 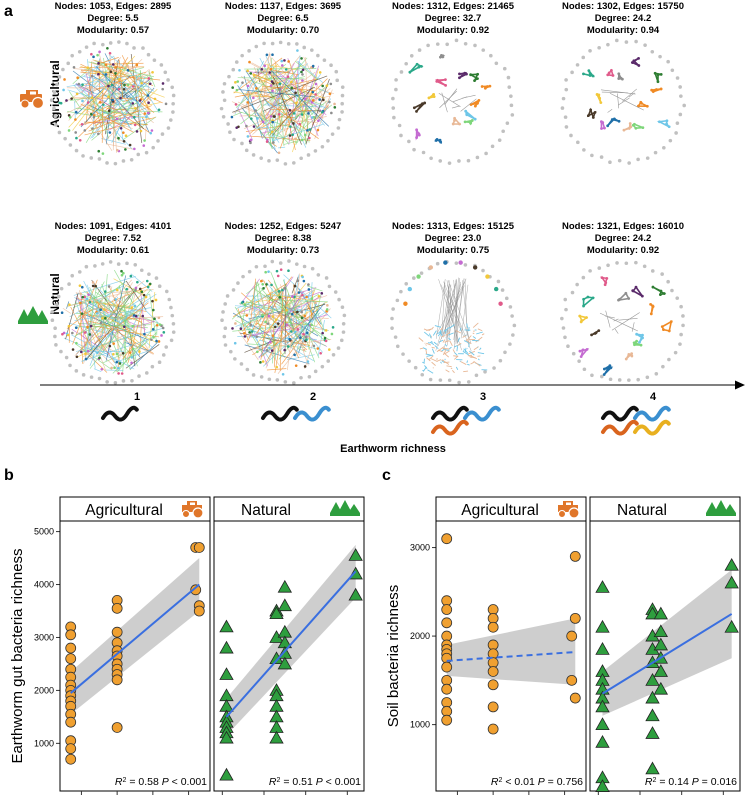 What do you see at coordinates (120, 406) in the screenshot?
I see `richness-level-1: 1` at bounding box center [120, 406].